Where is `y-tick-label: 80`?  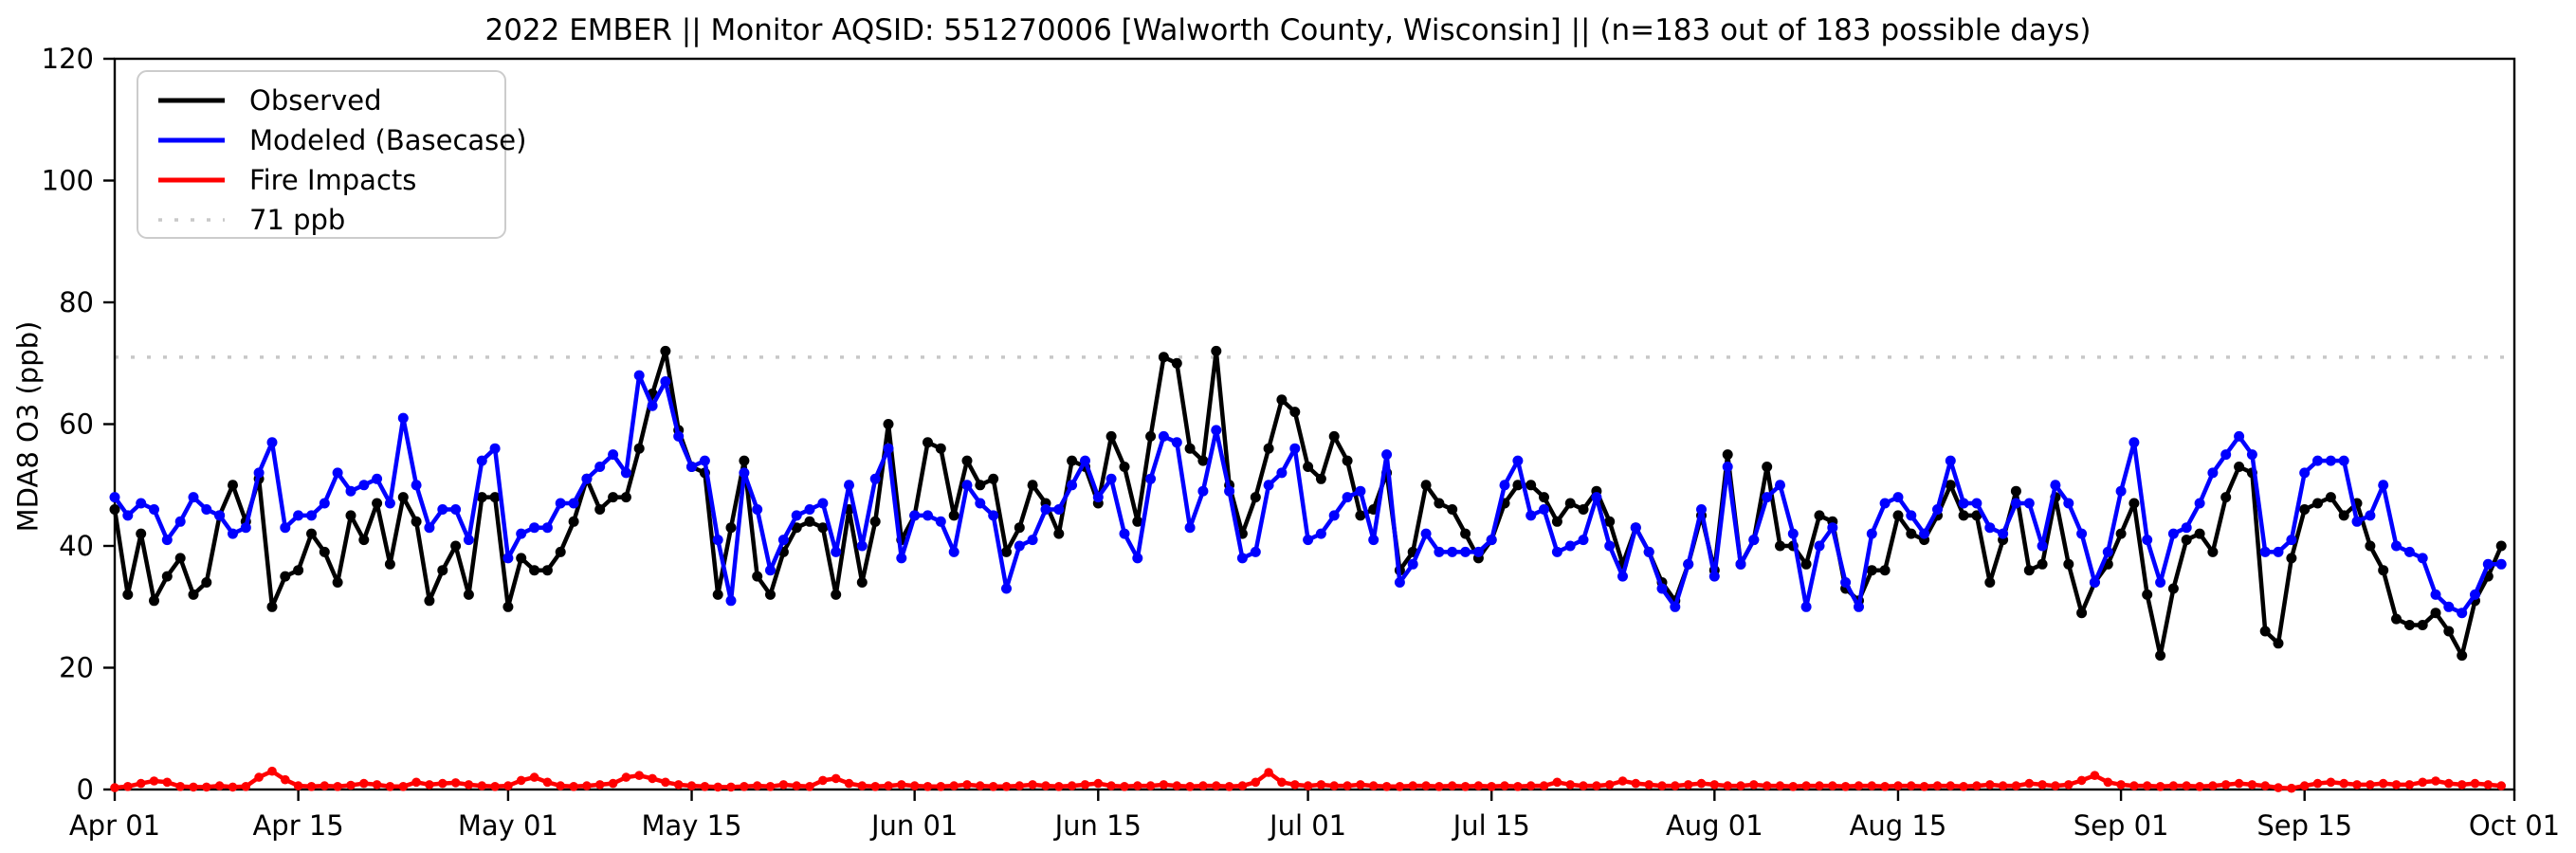 y-tick-label: 80 is located at coordinates (76, 302).